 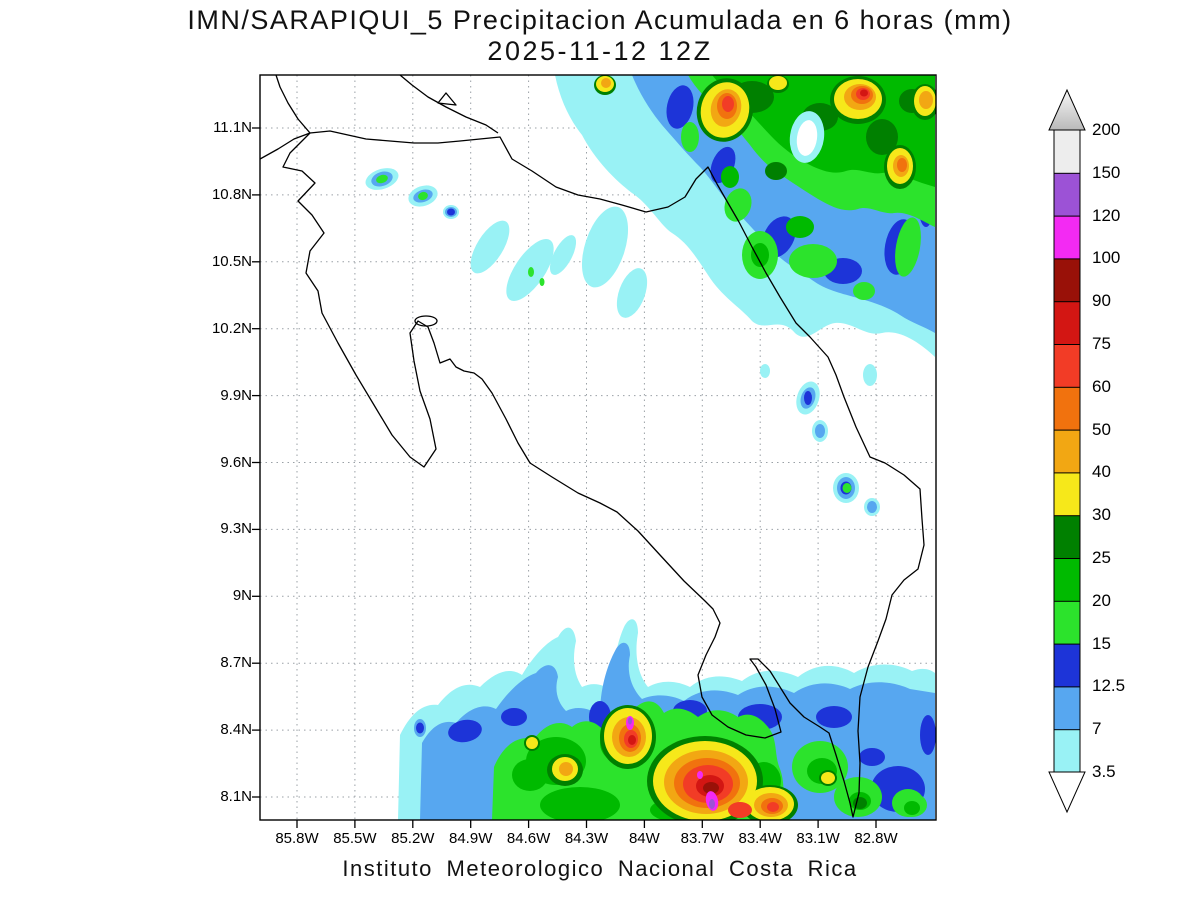 I want to click on colorbar-label: 40, so click(x=1101, y=472).